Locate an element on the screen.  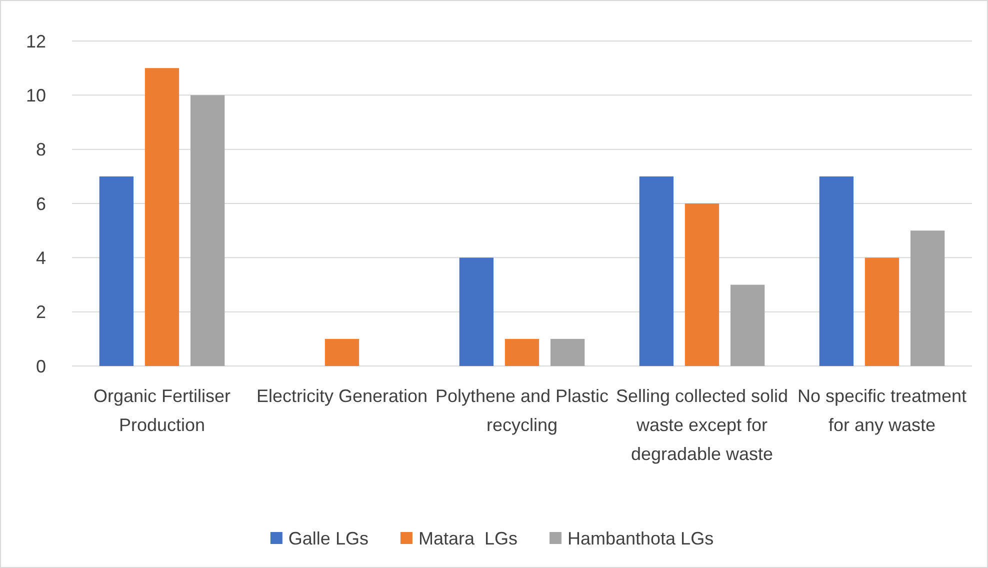
y-tick-label: 2 is located at coordinates (41, 312).